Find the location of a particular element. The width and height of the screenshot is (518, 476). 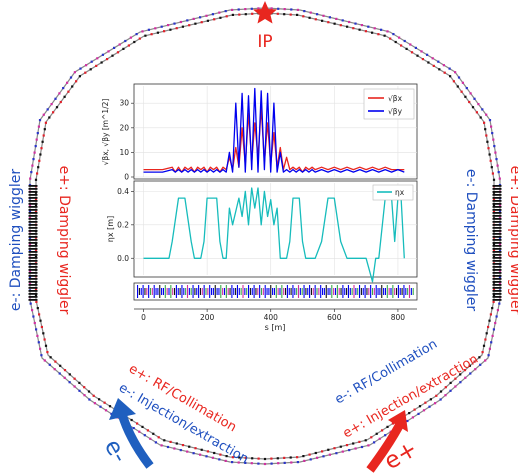

x-tick-label: 0 is located at coordinates (143, 317).